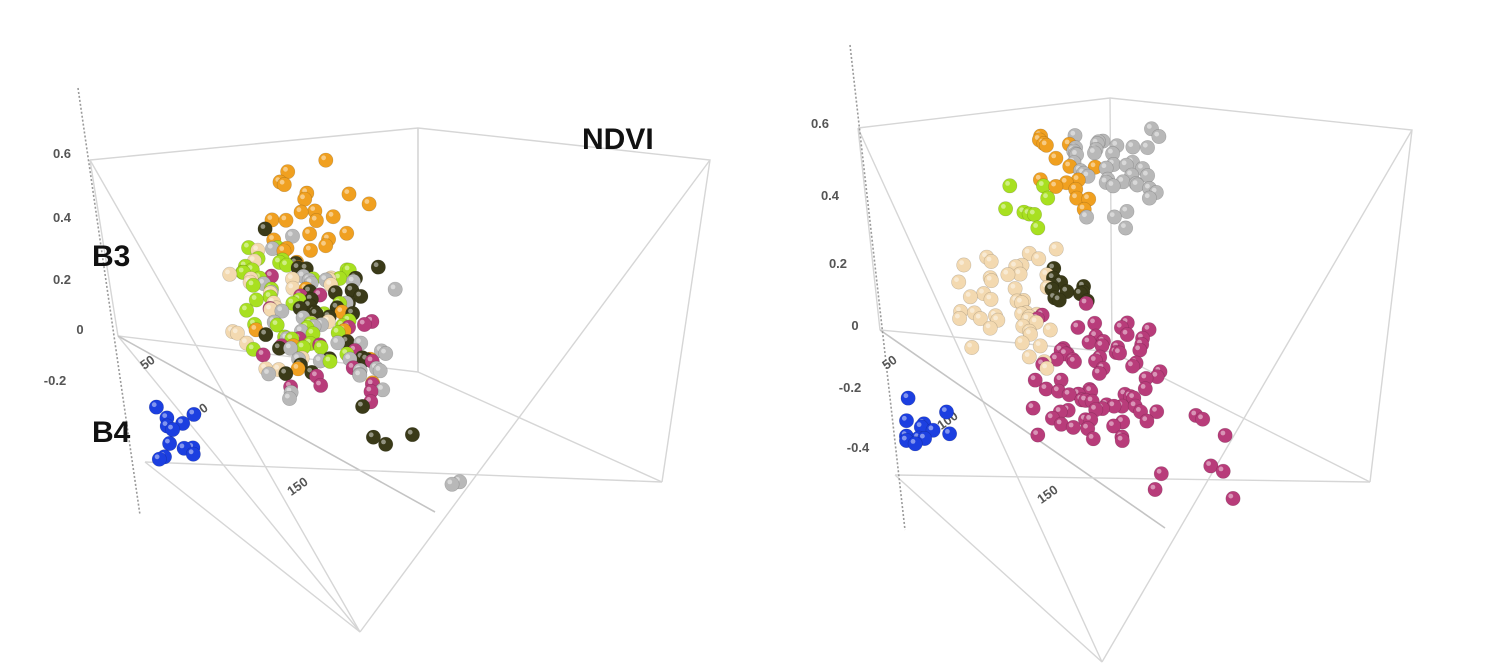 The height and width of the screenshot is (671, 1497). What do you see at coordinates (618, 139) in the screenshot?
I see `ndvi-axis-label: NDVI` at bounding box center [618, 139].